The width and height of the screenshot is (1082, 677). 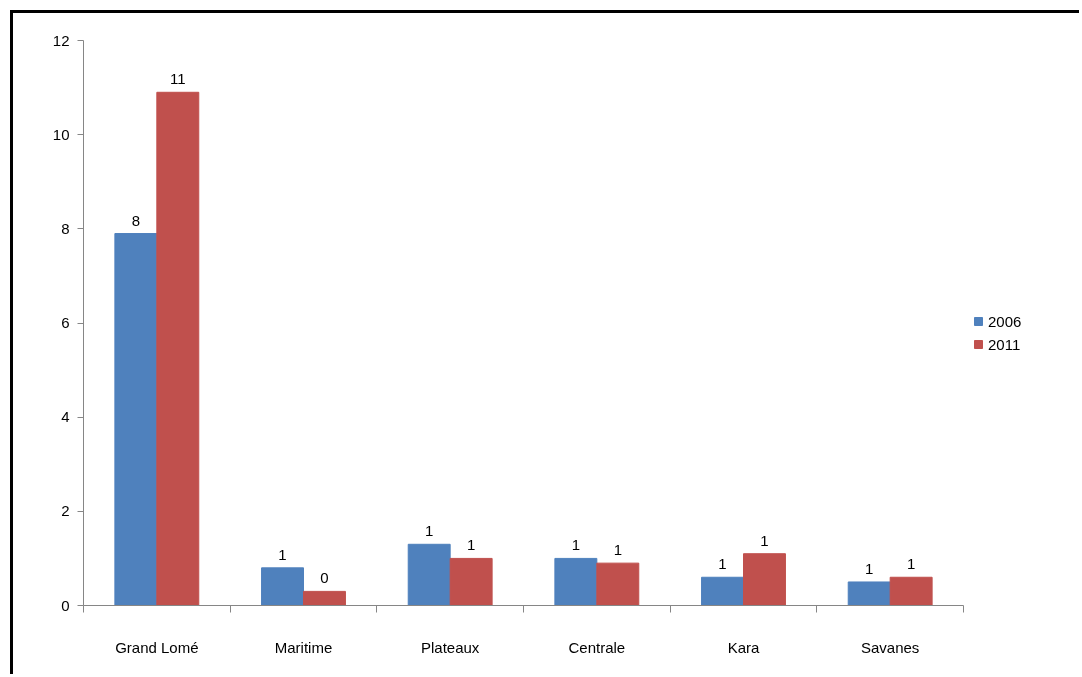 I want to click on x-tick-label: Grand Lomé, so click(x=157, y=647).